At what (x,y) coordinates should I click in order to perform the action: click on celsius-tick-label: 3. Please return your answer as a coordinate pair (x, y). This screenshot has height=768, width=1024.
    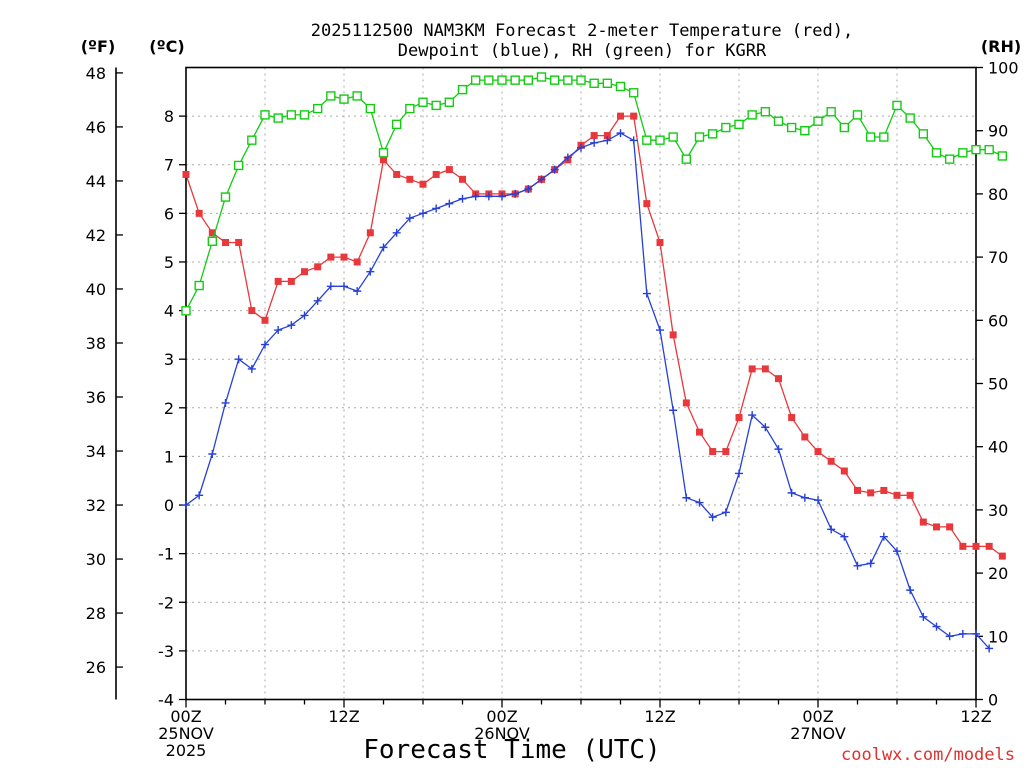
    Looking at the image, I should click on (169, 359).